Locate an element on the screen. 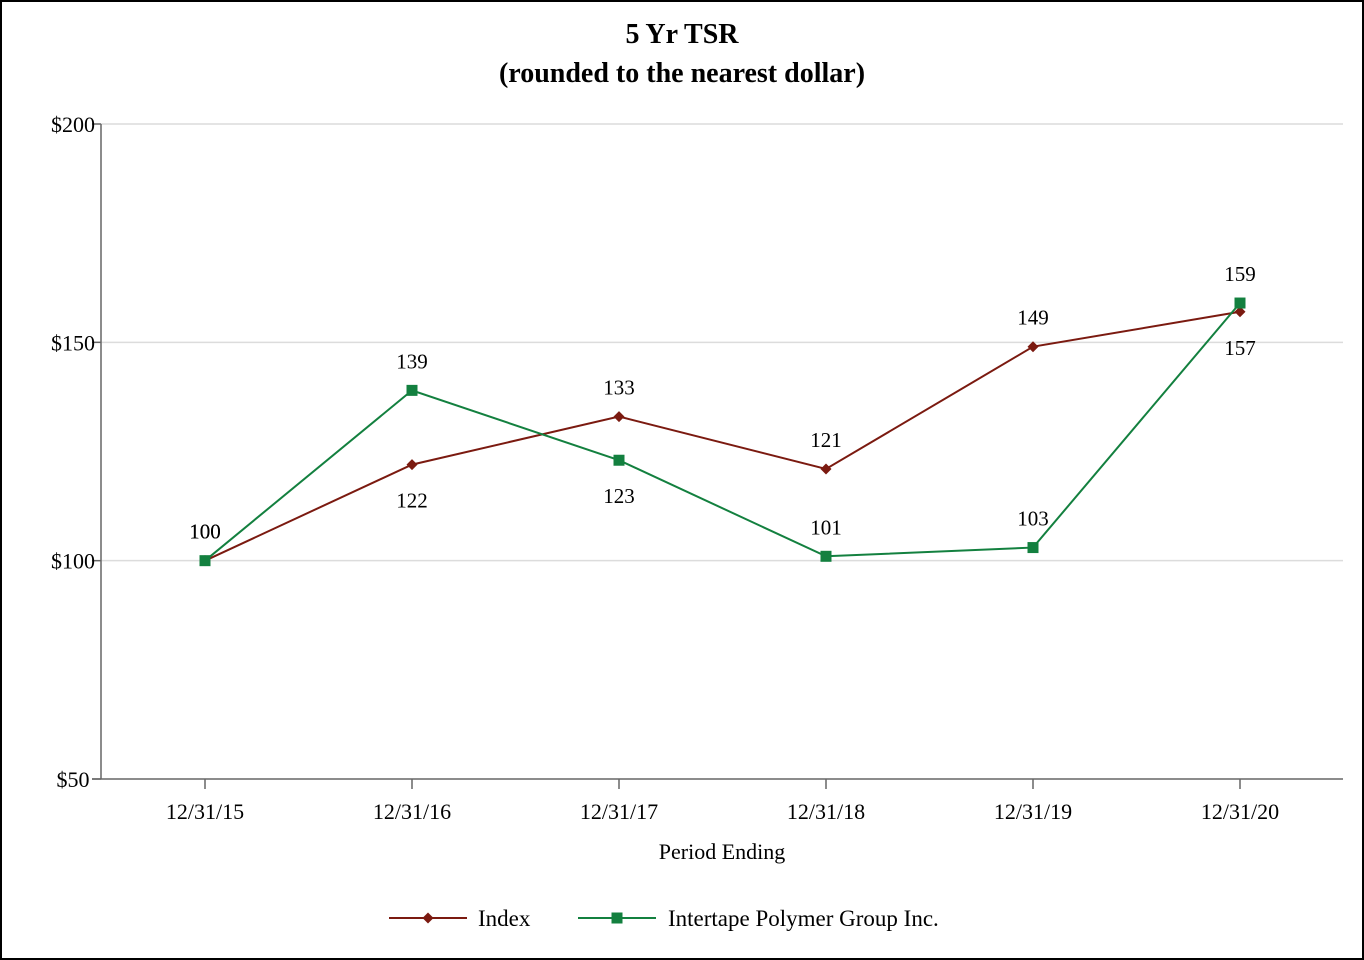 The image size is (1364, 960). data-label: 123 is located at coordinates (619, 496).